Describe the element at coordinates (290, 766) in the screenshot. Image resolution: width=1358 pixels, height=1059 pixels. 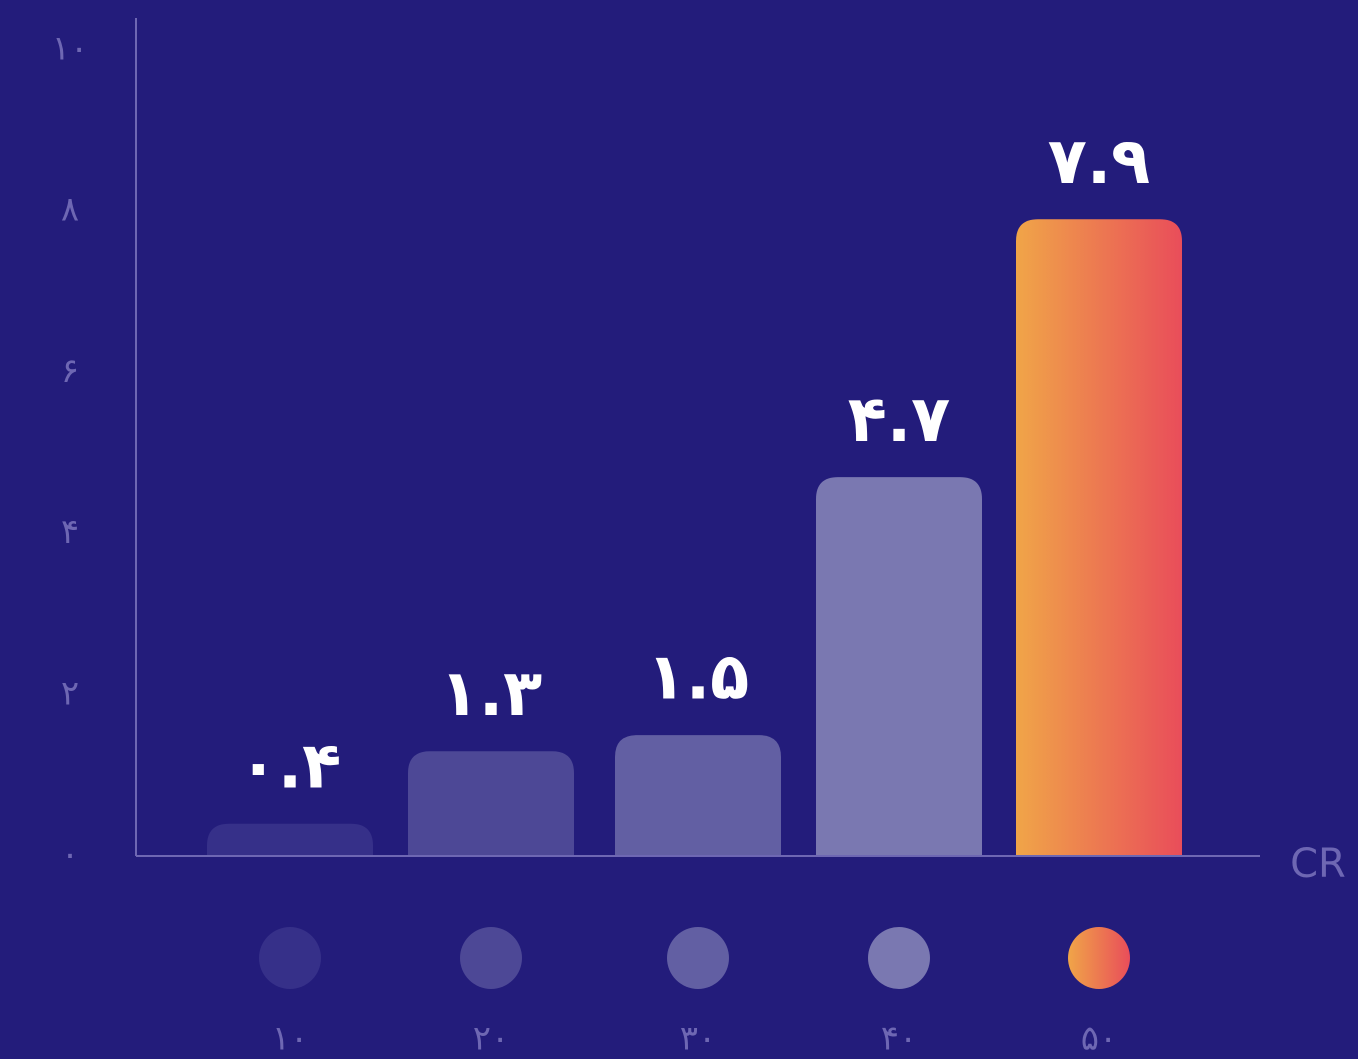
I see `bar-value-label: ۰.۴` at that location.